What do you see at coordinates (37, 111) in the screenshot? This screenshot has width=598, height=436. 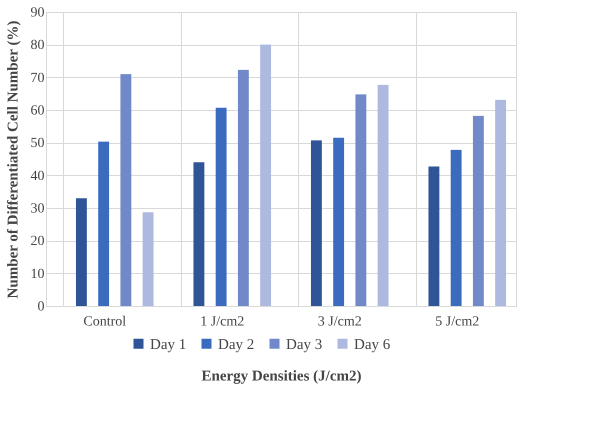 I see `y-tick-label: 60` at bounding box center [37, 111].